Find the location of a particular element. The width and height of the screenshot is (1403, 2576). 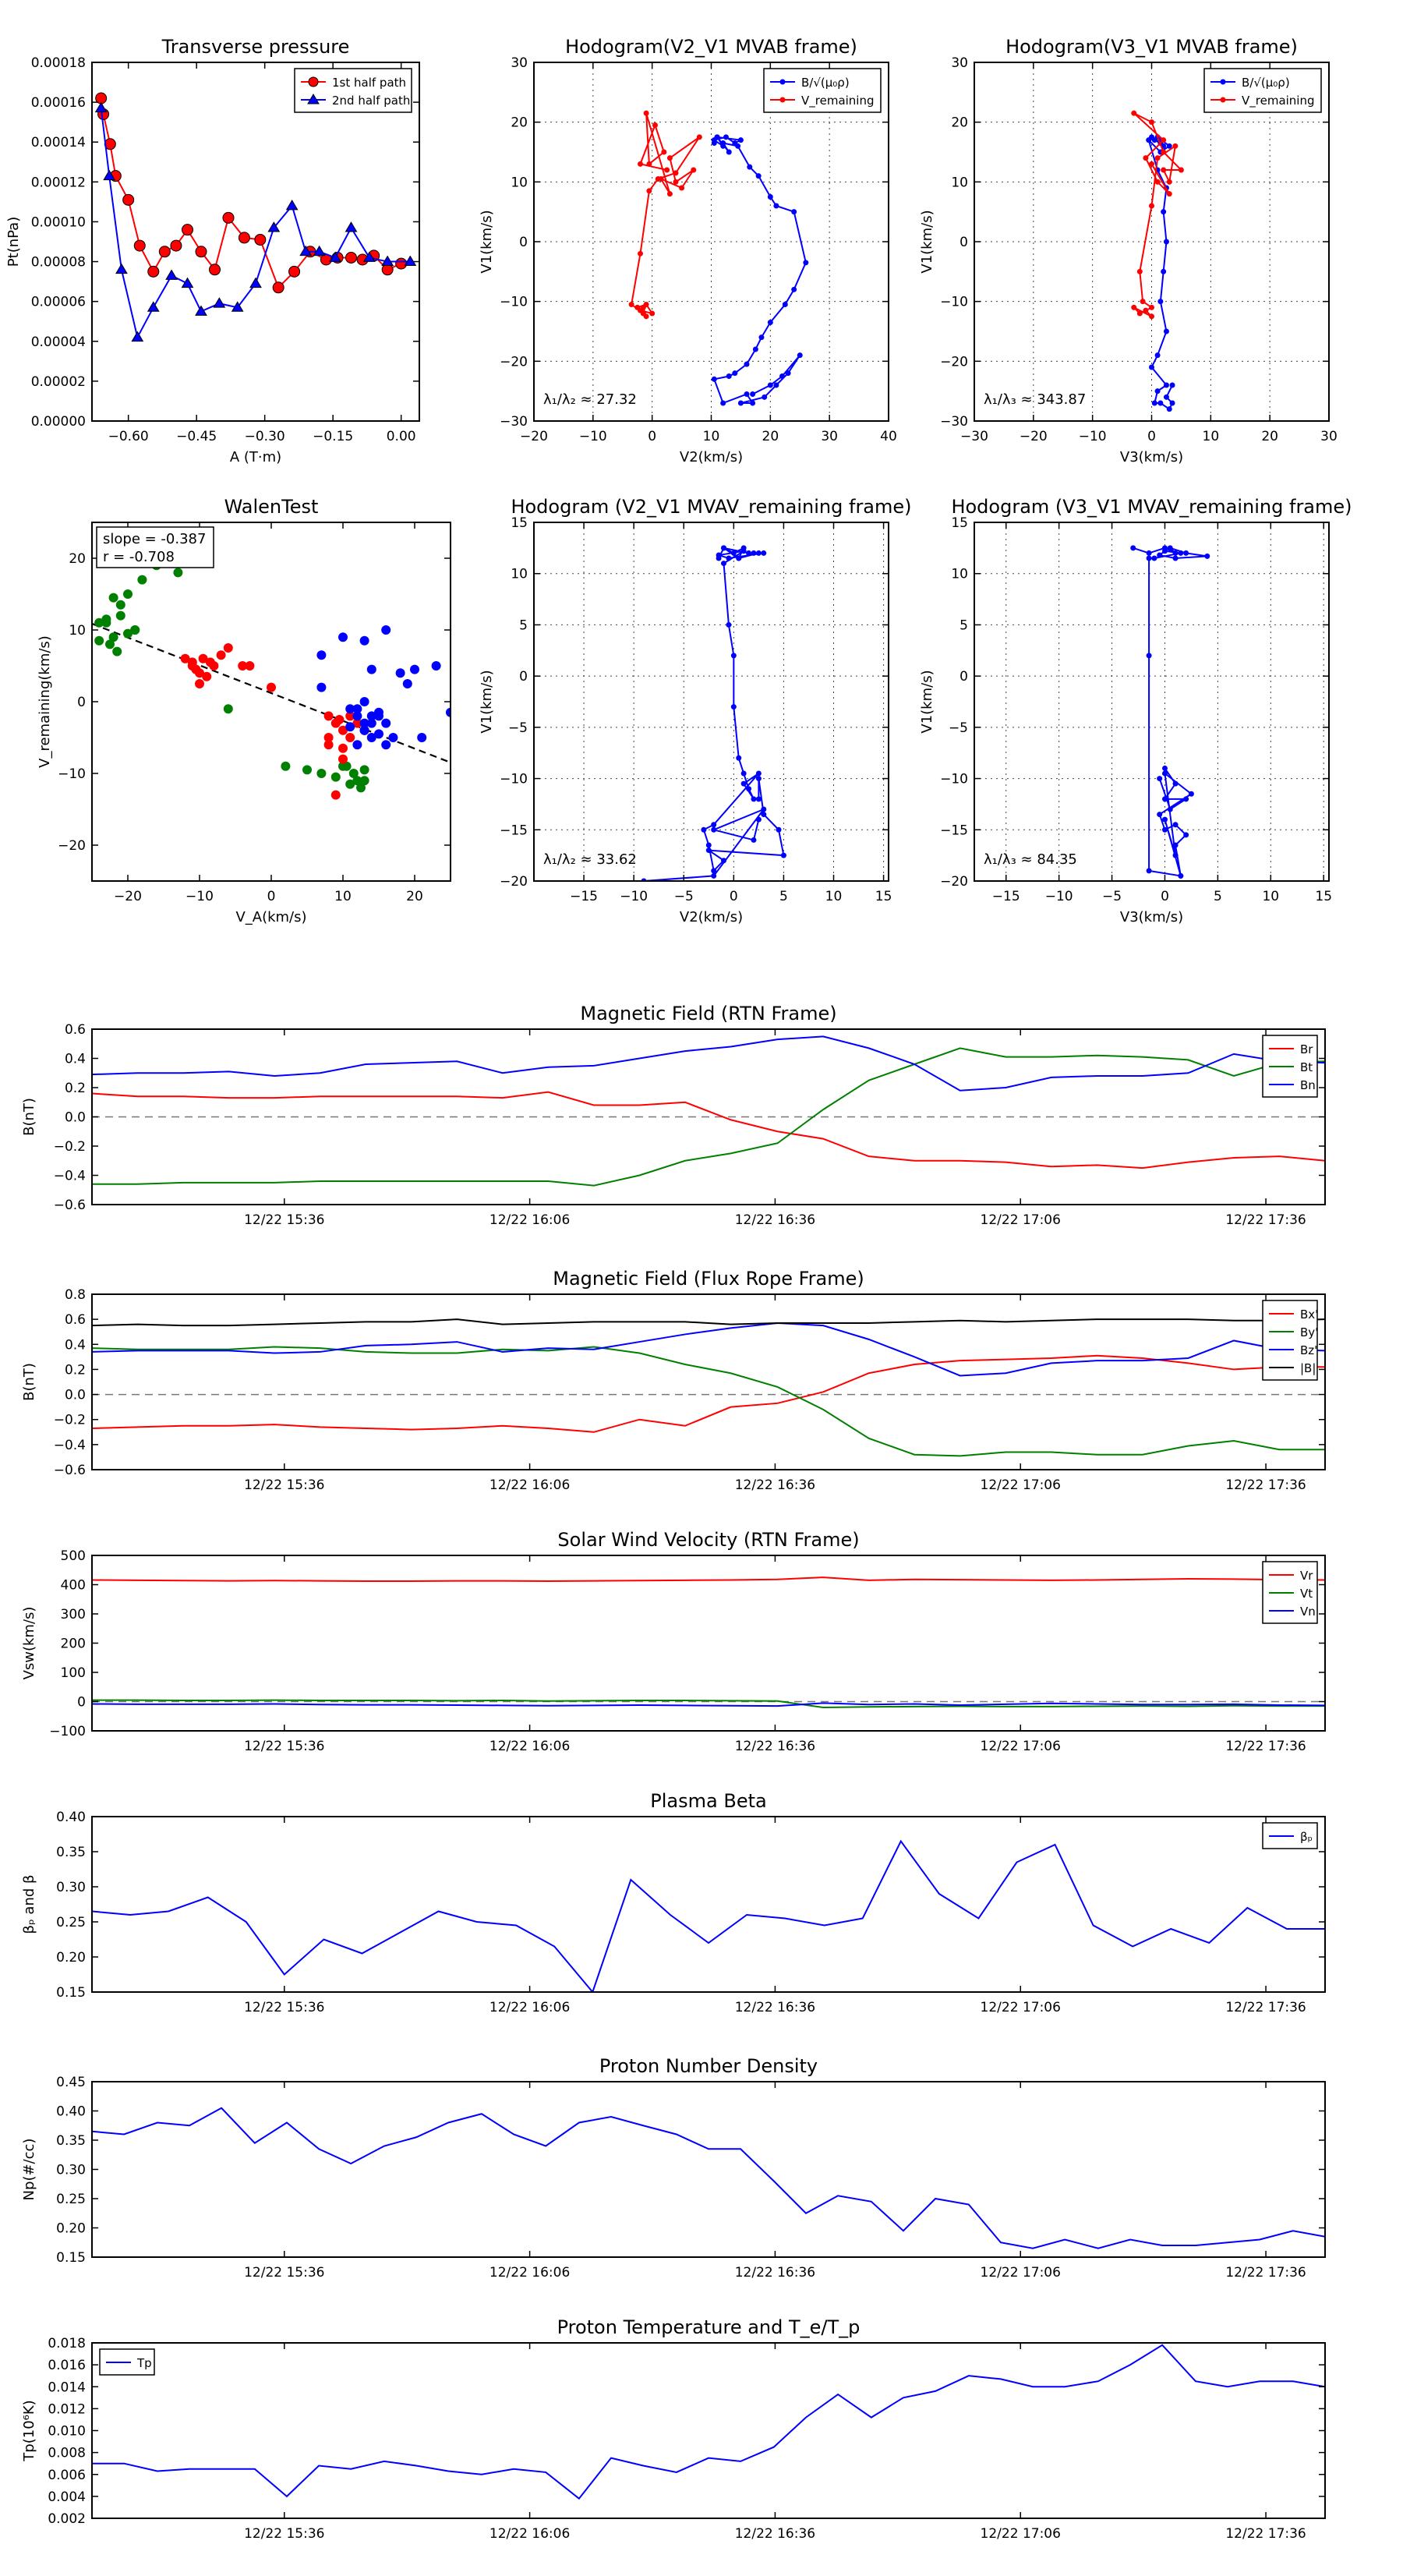

y-tick-label: 0.20 is located at coordinates (71, 2229).